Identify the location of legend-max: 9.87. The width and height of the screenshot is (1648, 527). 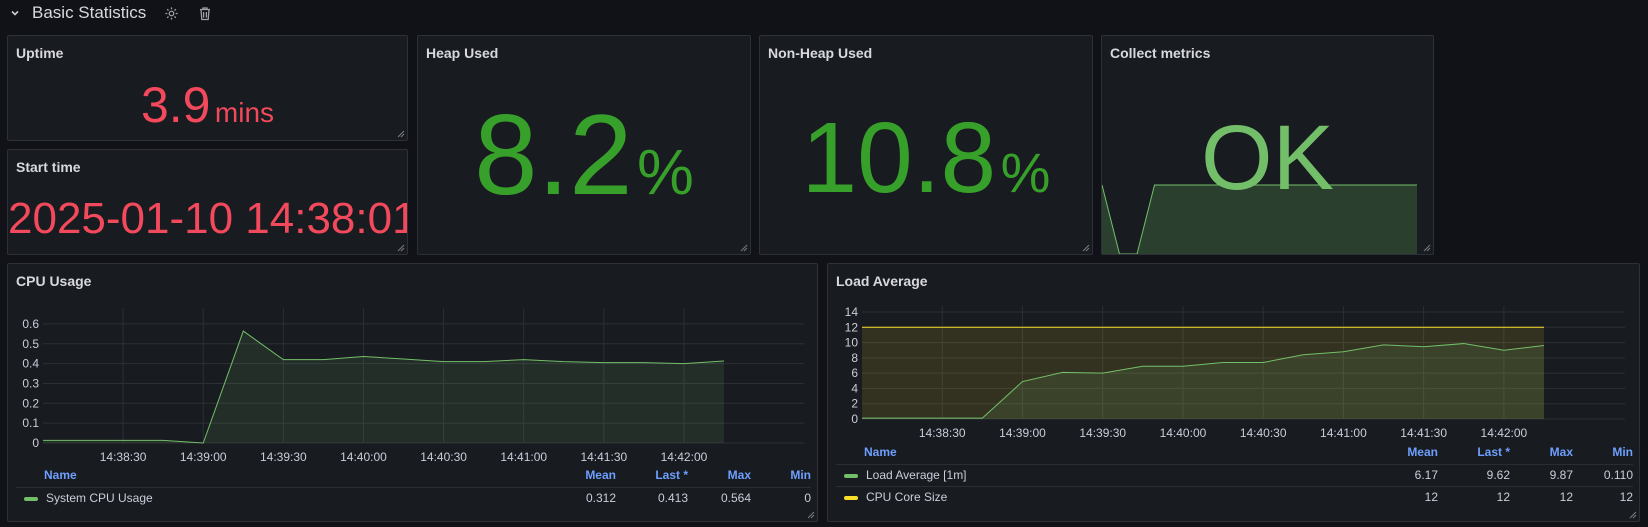
(1541, 474).